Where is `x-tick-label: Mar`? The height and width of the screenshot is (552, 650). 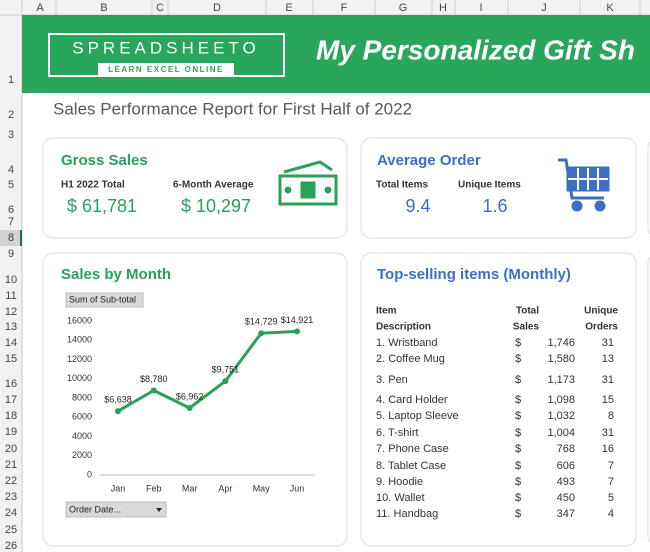
x-tick-label: Mar is located at coordinates (190, 488).